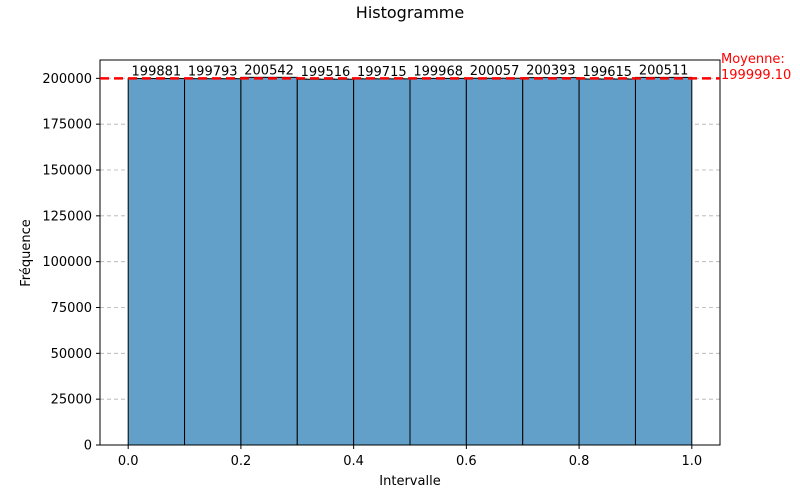 The image size is (800, 504). Describe the element at coordinates (26, 252) in the screenshot. I see `y-axis-label: Fréquence` at that location.